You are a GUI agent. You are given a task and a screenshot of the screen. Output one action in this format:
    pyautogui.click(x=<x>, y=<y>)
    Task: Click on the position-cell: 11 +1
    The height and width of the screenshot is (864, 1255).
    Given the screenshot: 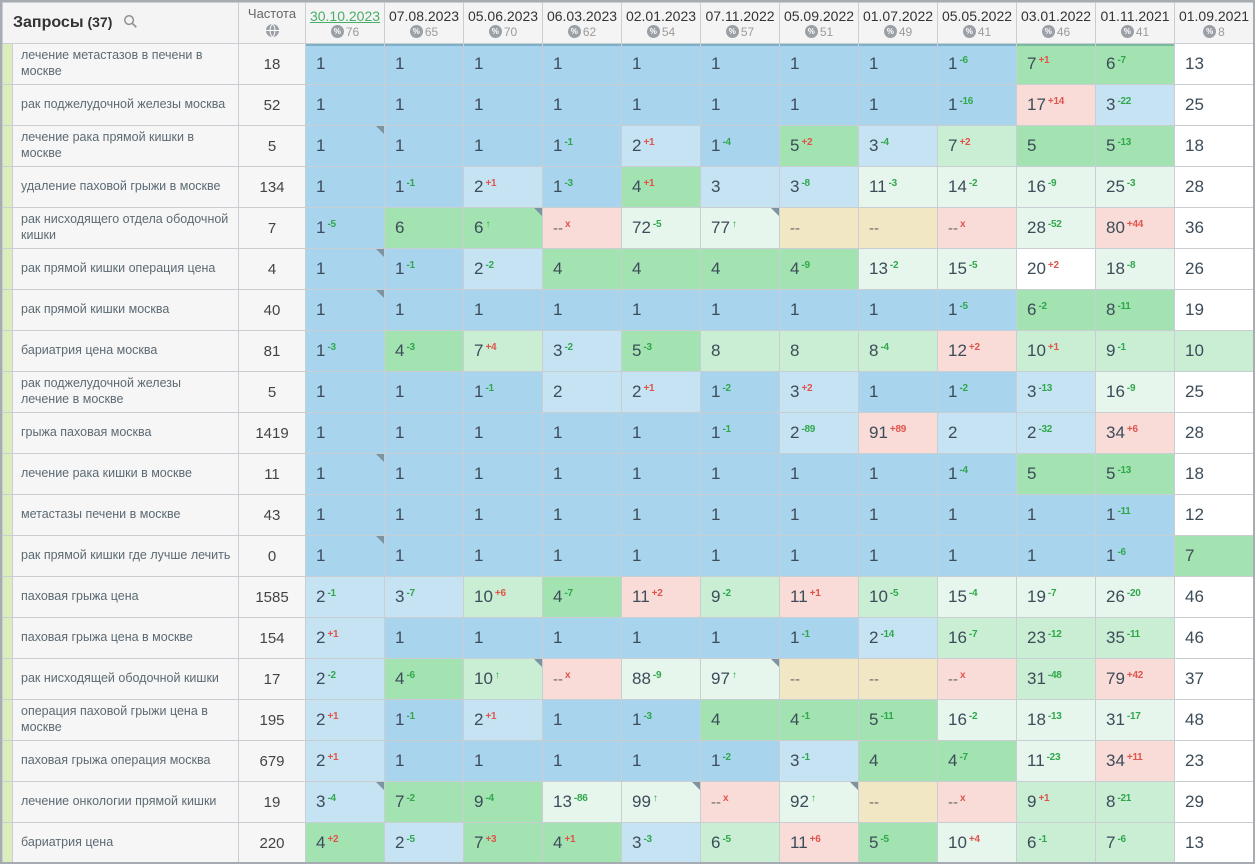 What is the action you would take?
    pyautogui.click(x=819, y=597)
    